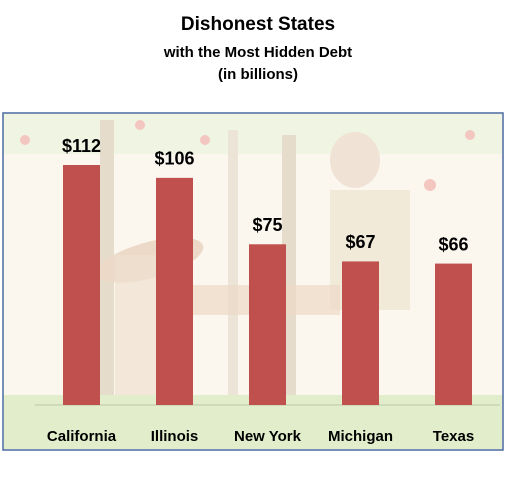 This screenshot has height=486, width=516. I want to click on chart-subtitle: (in billions), so click(258, 74).